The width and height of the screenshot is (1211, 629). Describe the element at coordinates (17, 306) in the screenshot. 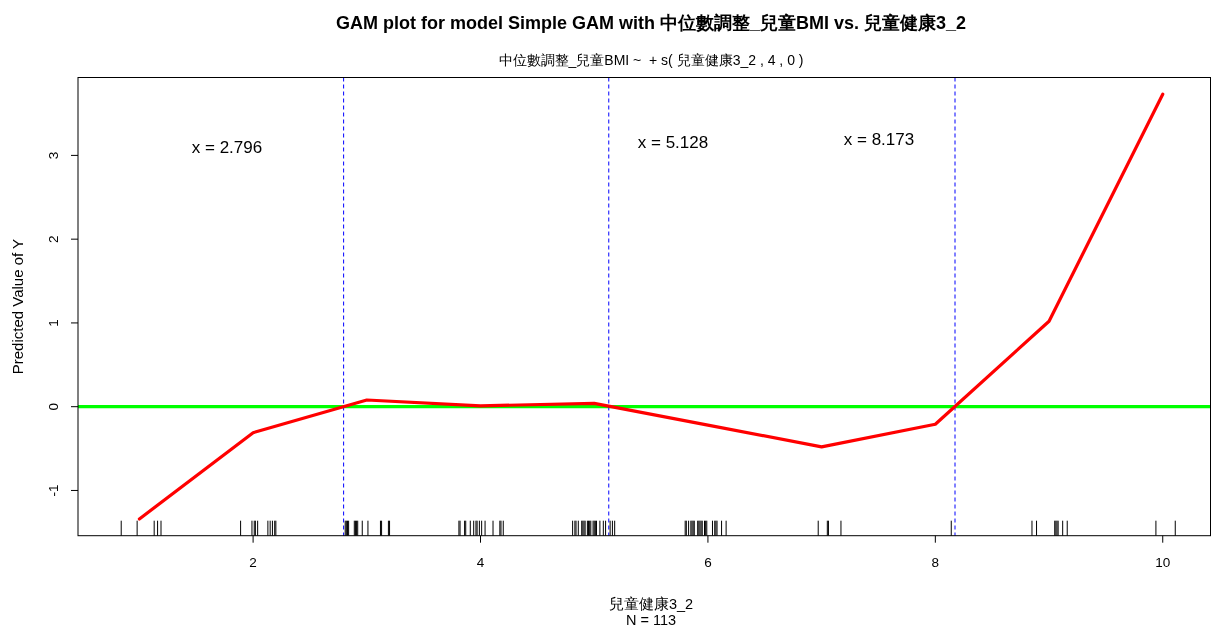

I see `ylabel: Predicted Value of Y` at that location.